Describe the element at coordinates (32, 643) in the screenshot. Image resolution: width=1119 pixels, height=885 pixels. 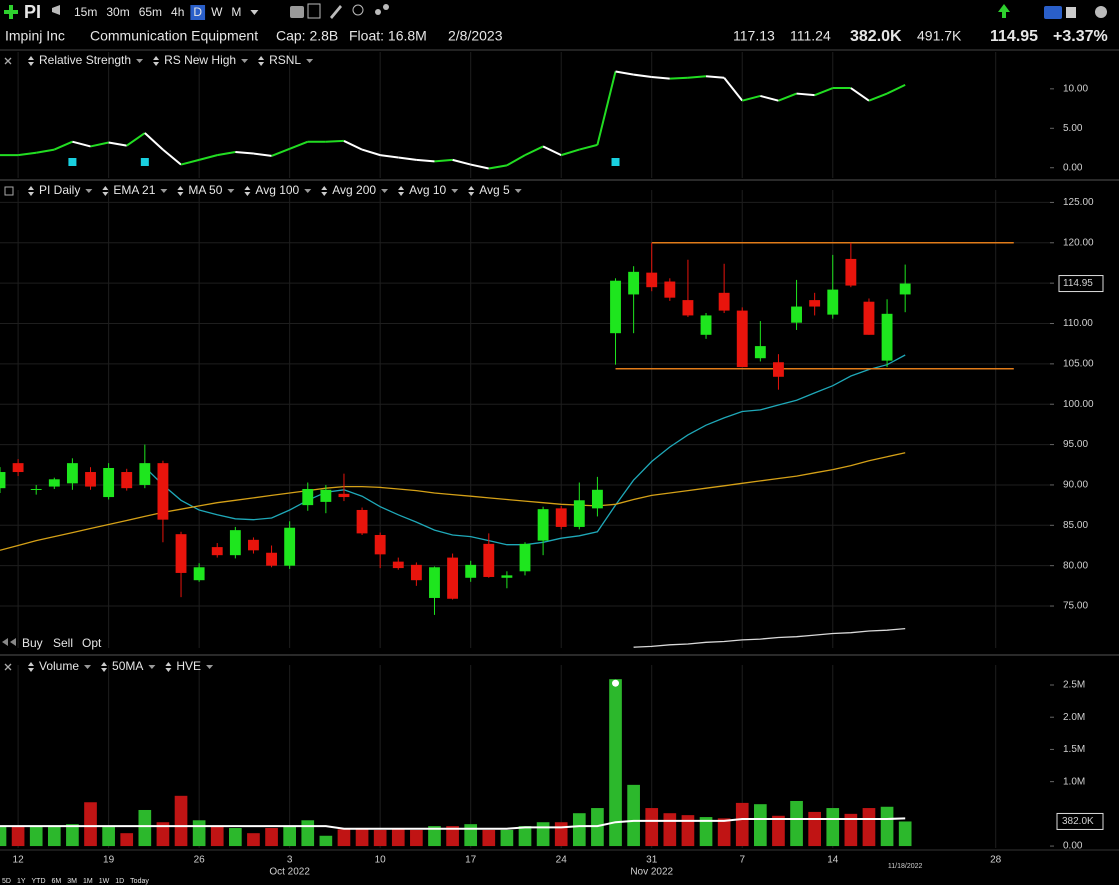
I see `buy-button: Buy` at that location.